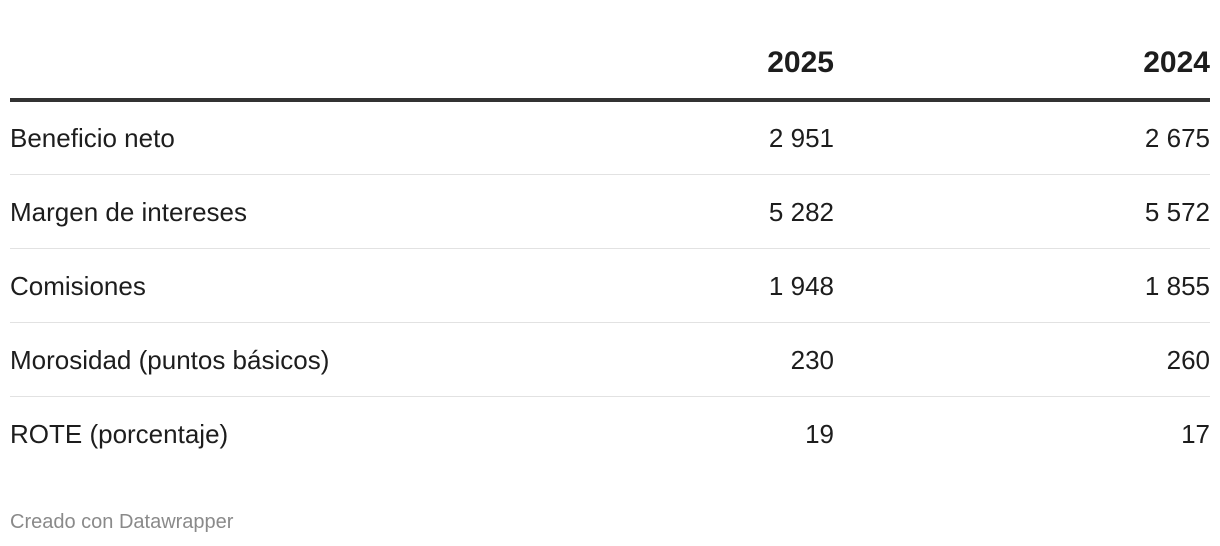 The image size is (1220, 546). I want to click on footer-credit: Creado con Datawrapper, so click(122, 522).